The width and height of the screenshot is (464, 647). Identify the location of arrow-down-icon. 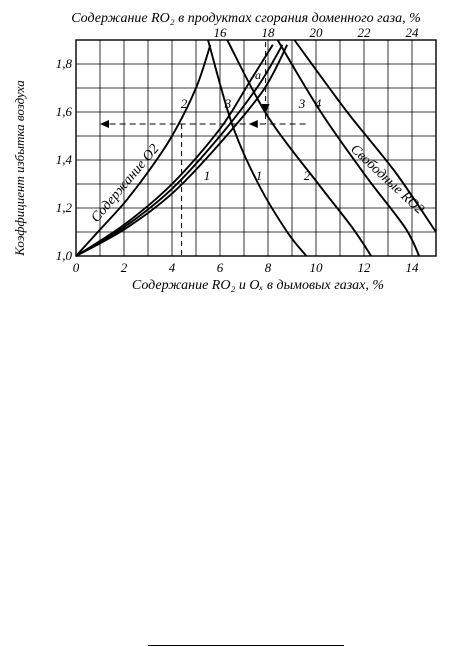
(265, 108).